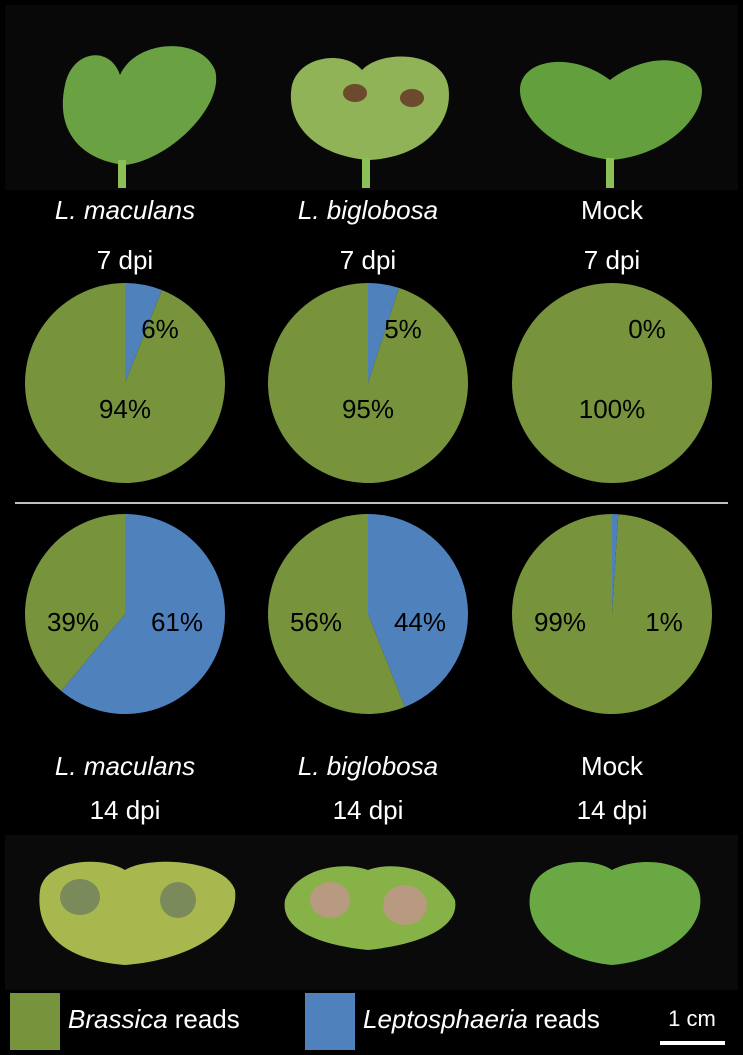 This screenshot has width=743, height=1055. What do you see at coordinates (612, 409) in the screenshot?
I see `value-label: 100%` at bounding box center [612, 409].